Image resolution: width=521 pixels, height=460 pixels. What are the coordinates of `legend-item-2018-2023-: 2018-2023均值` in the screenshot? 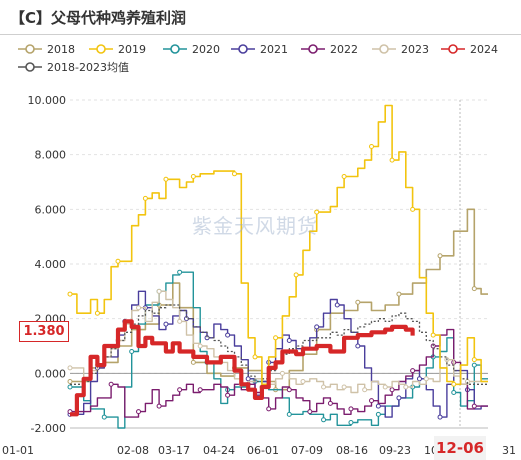 It's located at (73, 67).